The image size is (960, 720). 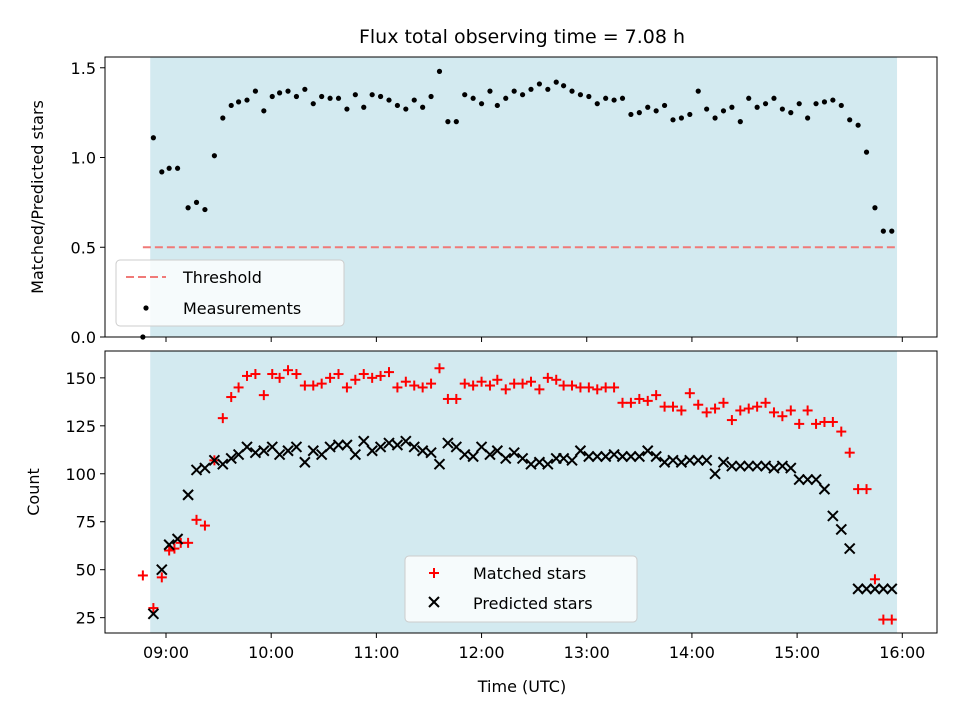 What do you see at coordinates (521, 589) in the screenshot?
I see `bottom-legend: Matched stars Predicted stars` at bounding box center [521, 589].